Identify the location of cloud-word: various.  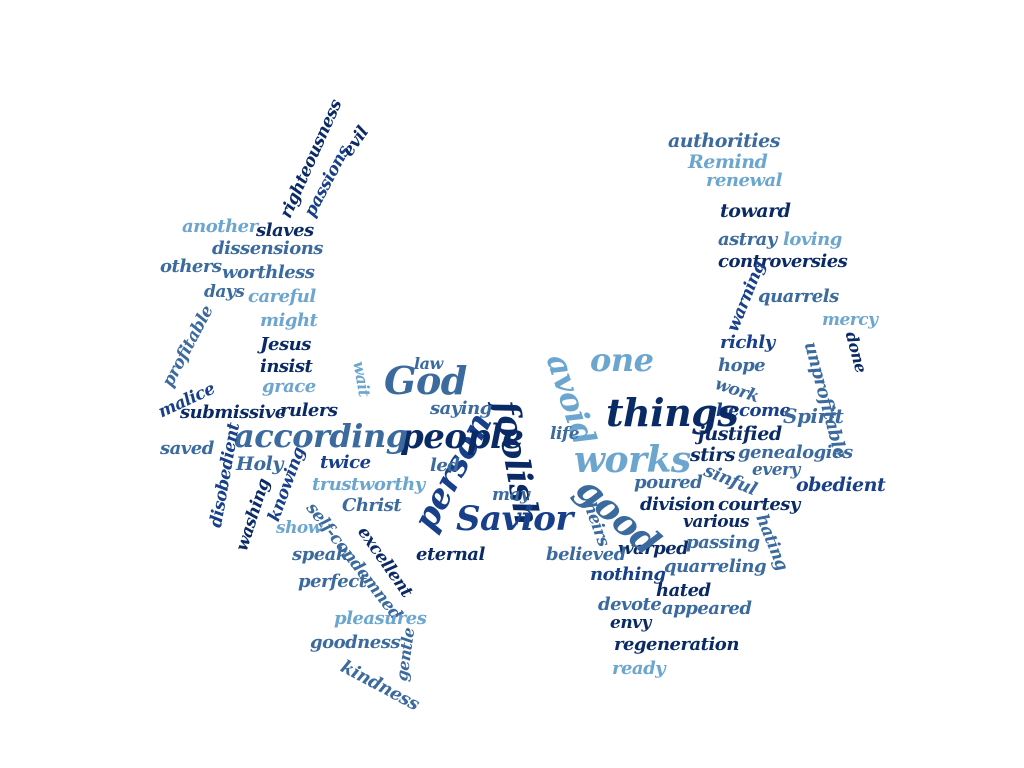
(716, 522).